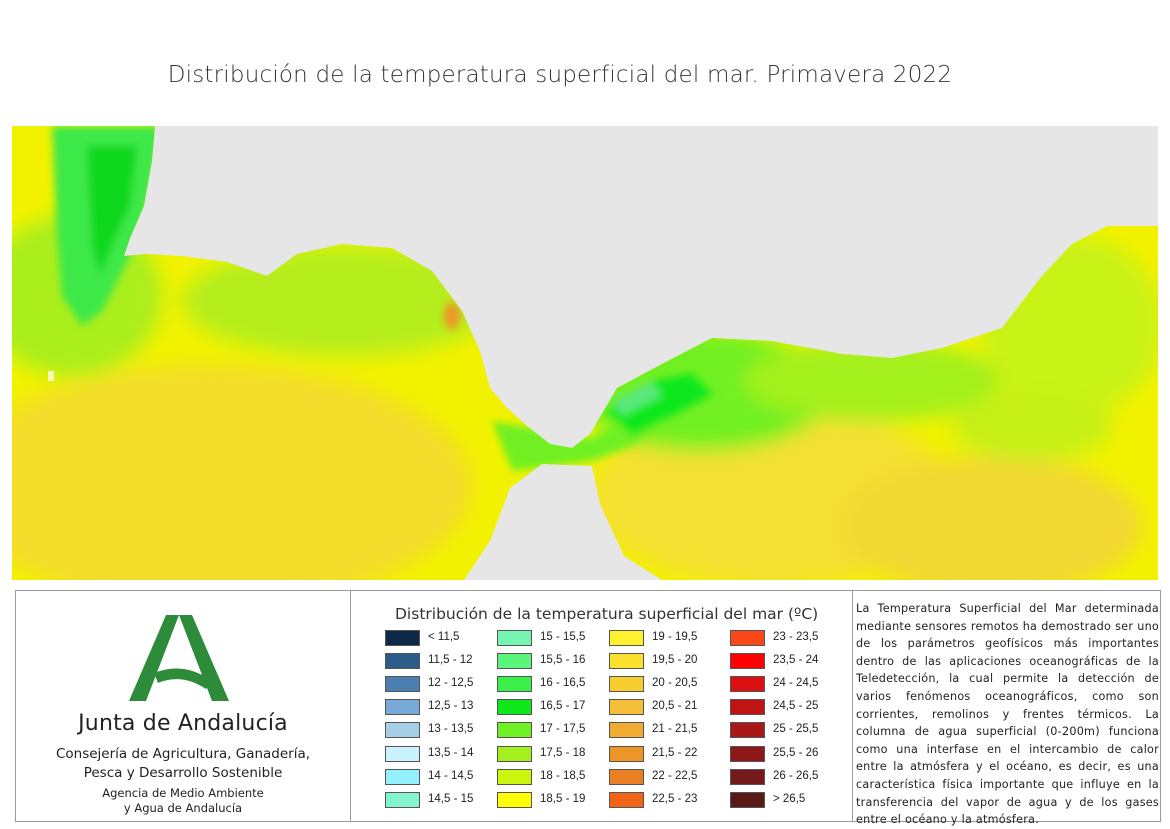 This screenshot has height=829, width=1170. Describe the element at coordinates (563, 775) in the screenshot. I see `legend-label: 18 - 18,5` at that location.